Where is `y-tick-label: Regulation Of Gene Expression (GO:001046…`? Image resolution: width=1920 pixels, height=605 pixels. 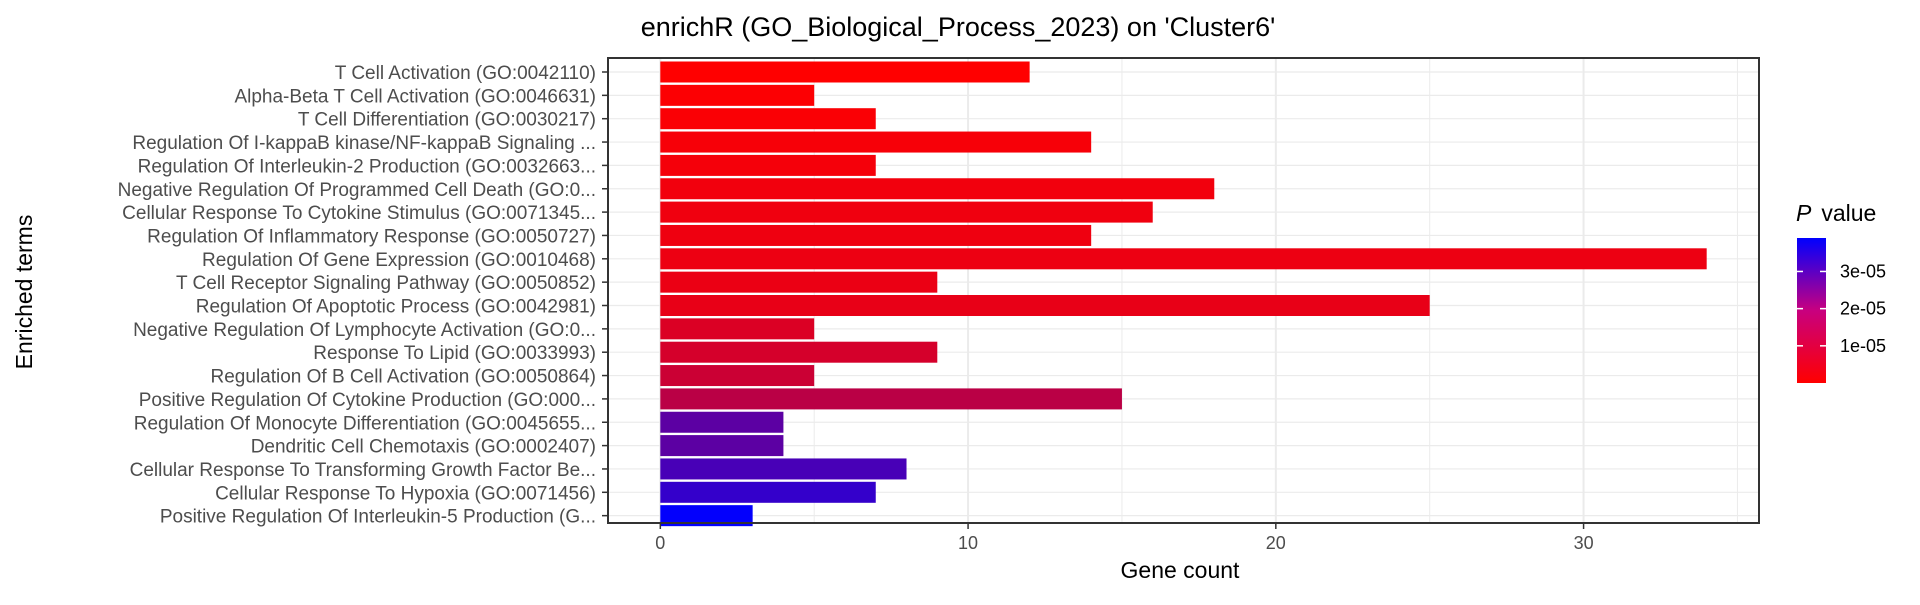 y-tick-label: Regulation Of Gene Expression (GO:001046… is located at coordinates (399, 260).